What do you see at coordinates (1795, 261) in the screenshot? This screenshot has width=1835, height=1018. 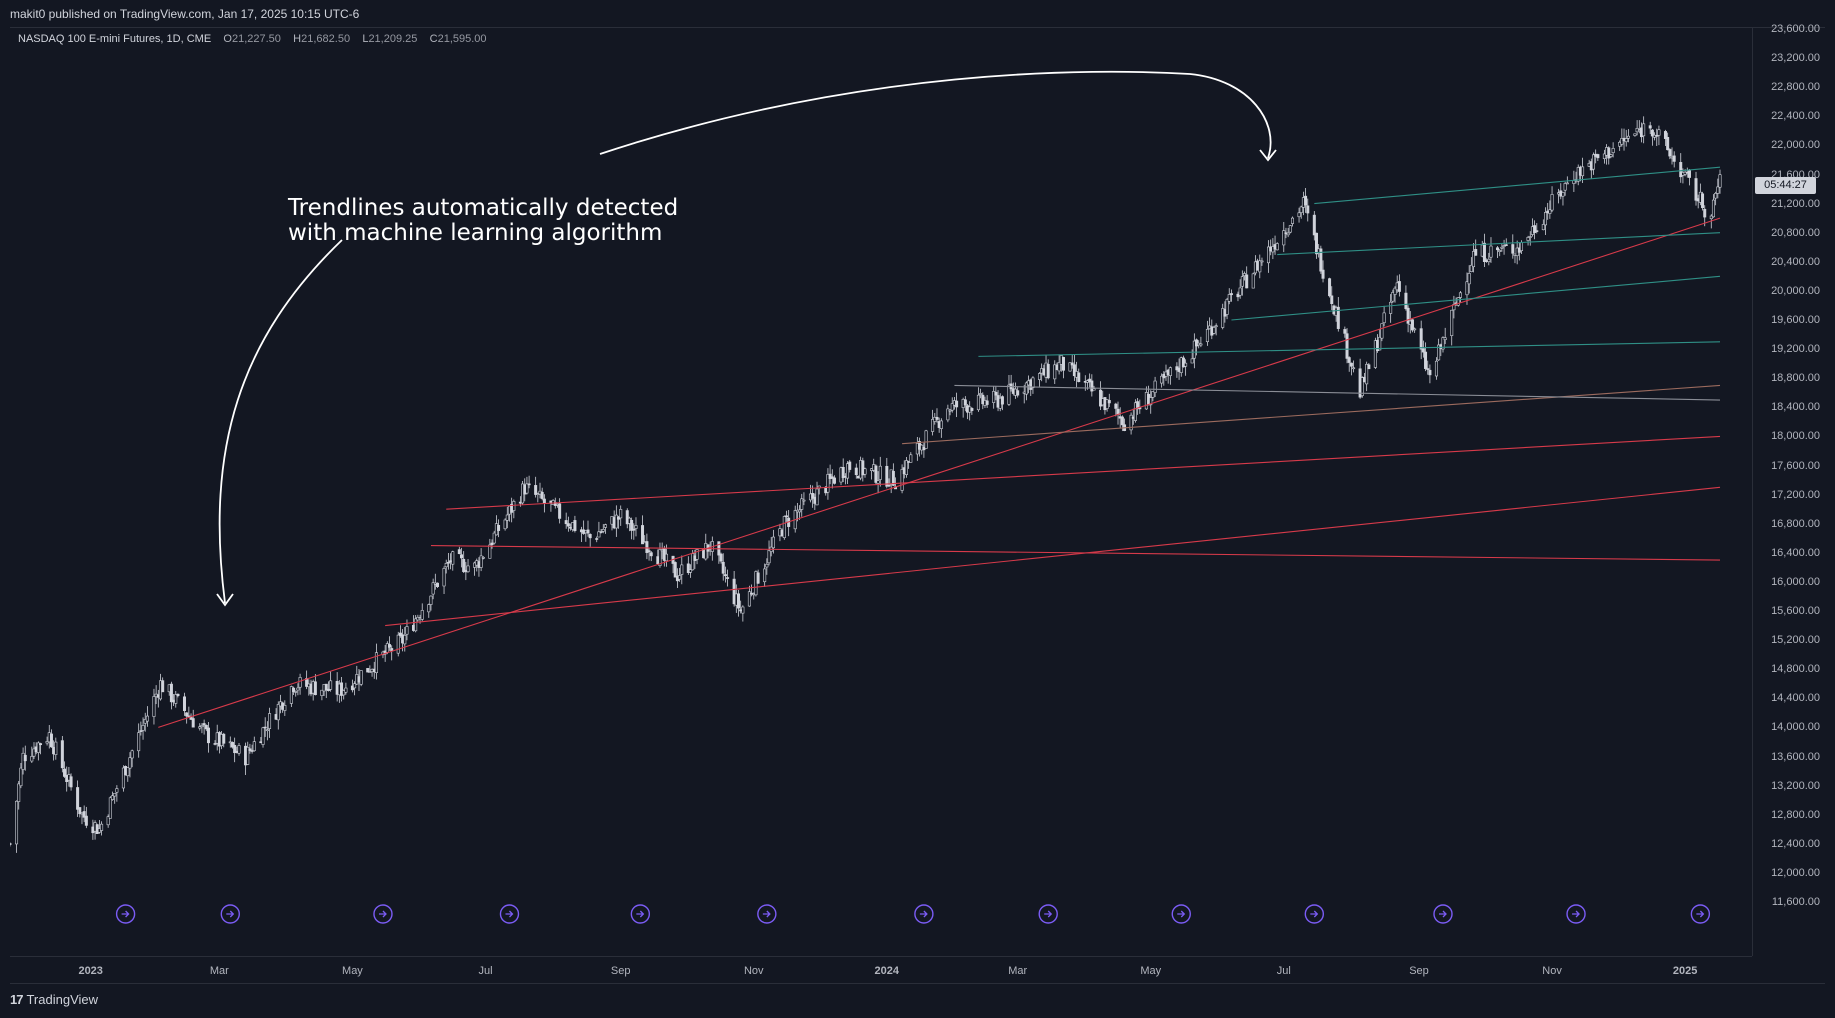 I see `y-tick-label: 20,400.00` at bounding box center [1795, 261].